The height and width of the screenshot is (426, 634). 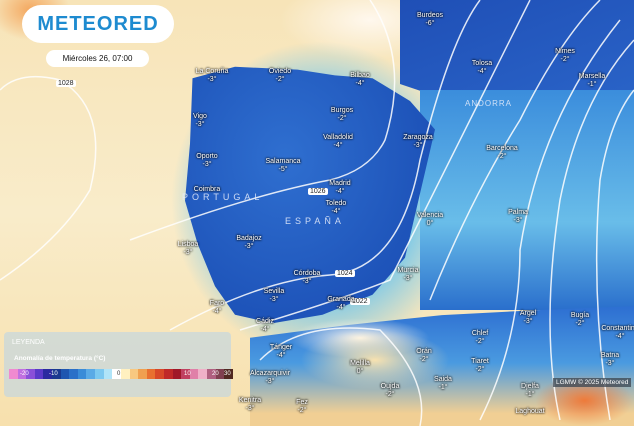 What do you see at coordinates (502, 148) in the screenshot?
I see `city-name: Barcelona` at bounding box center [502, 148].